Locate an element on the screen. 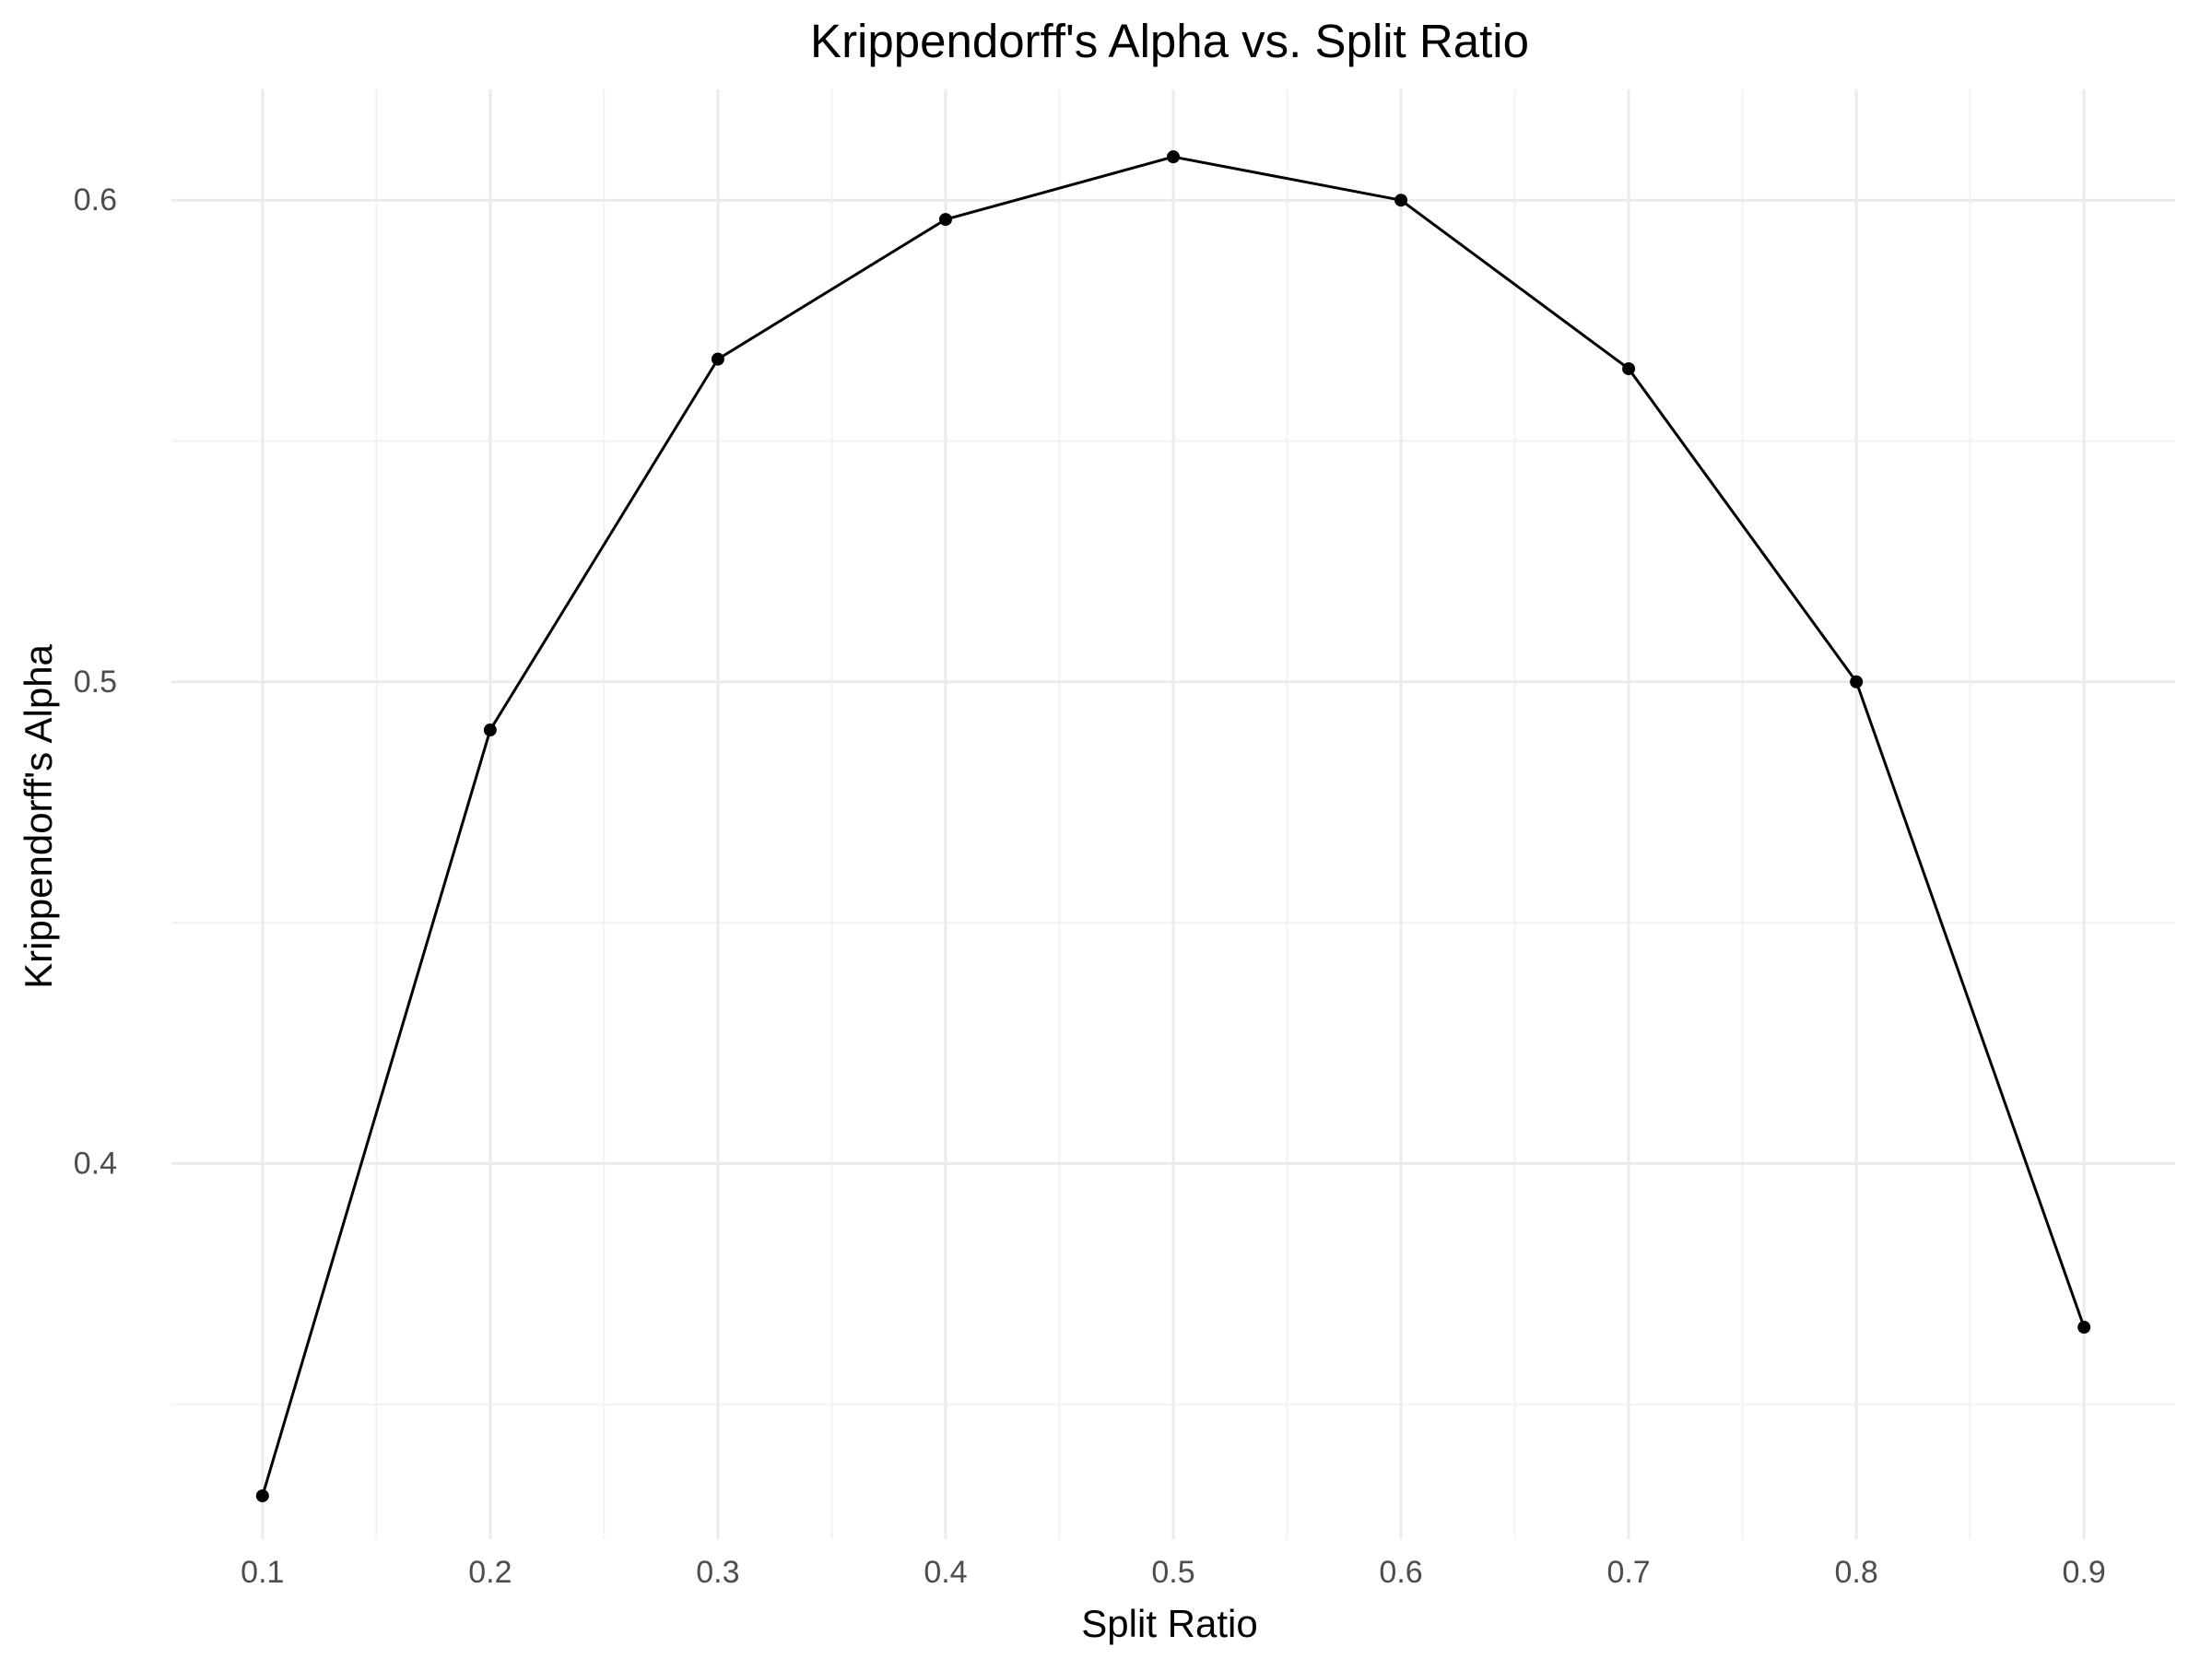  chart-title: Krippendorff's Alpha vs. Split Ratio is located at coordinates (1169, 41).